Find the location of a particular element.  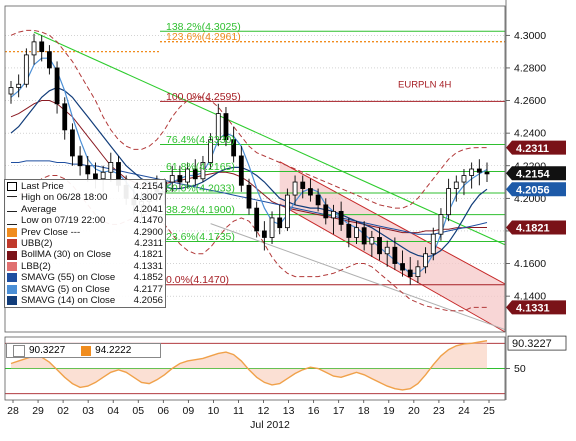

legend-value-7: 4.1331 is located at coordinates (148, 266).